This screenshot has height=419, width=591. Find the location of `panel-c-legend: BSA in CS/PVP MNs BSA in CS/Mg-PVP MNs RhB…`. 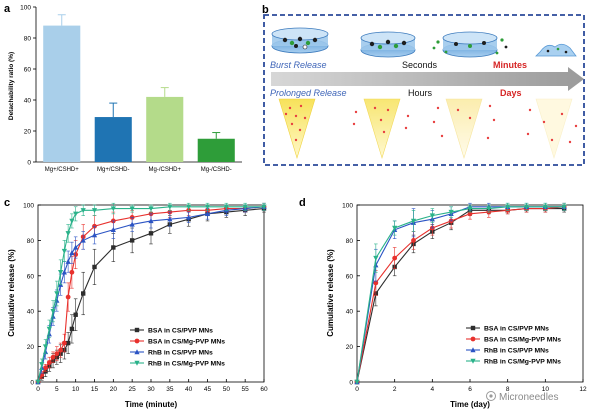

panel-c-legend: BSA in CS/PVP MNs BSA in CS/Mg-PVP MNs RhB… is located at coordinates (177, 348).